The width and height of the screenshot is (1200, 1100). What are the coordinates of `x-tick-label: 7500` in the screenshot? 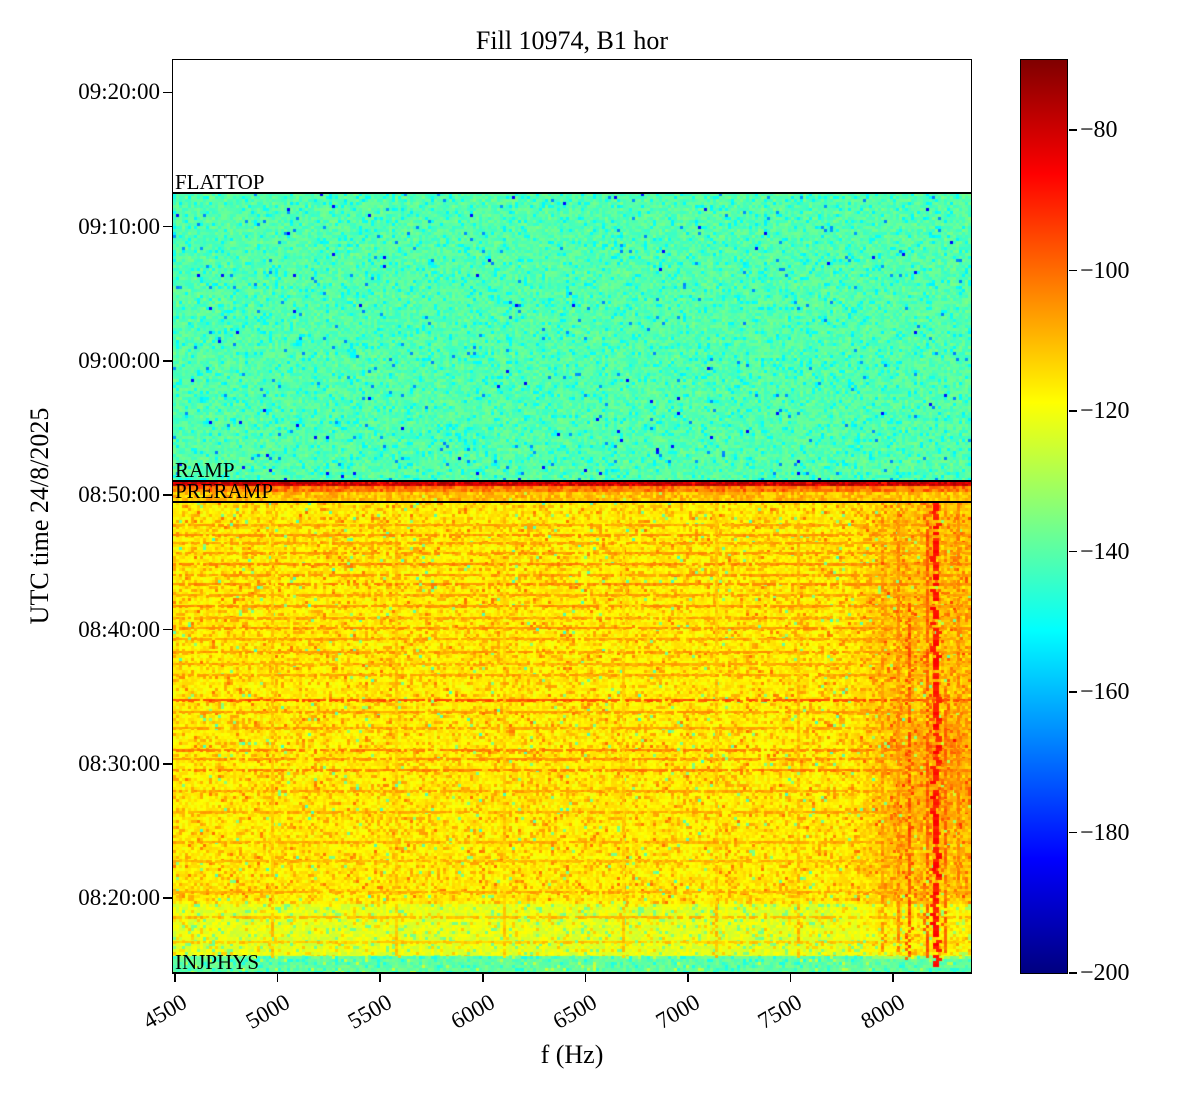 It's located at (780, 1011).